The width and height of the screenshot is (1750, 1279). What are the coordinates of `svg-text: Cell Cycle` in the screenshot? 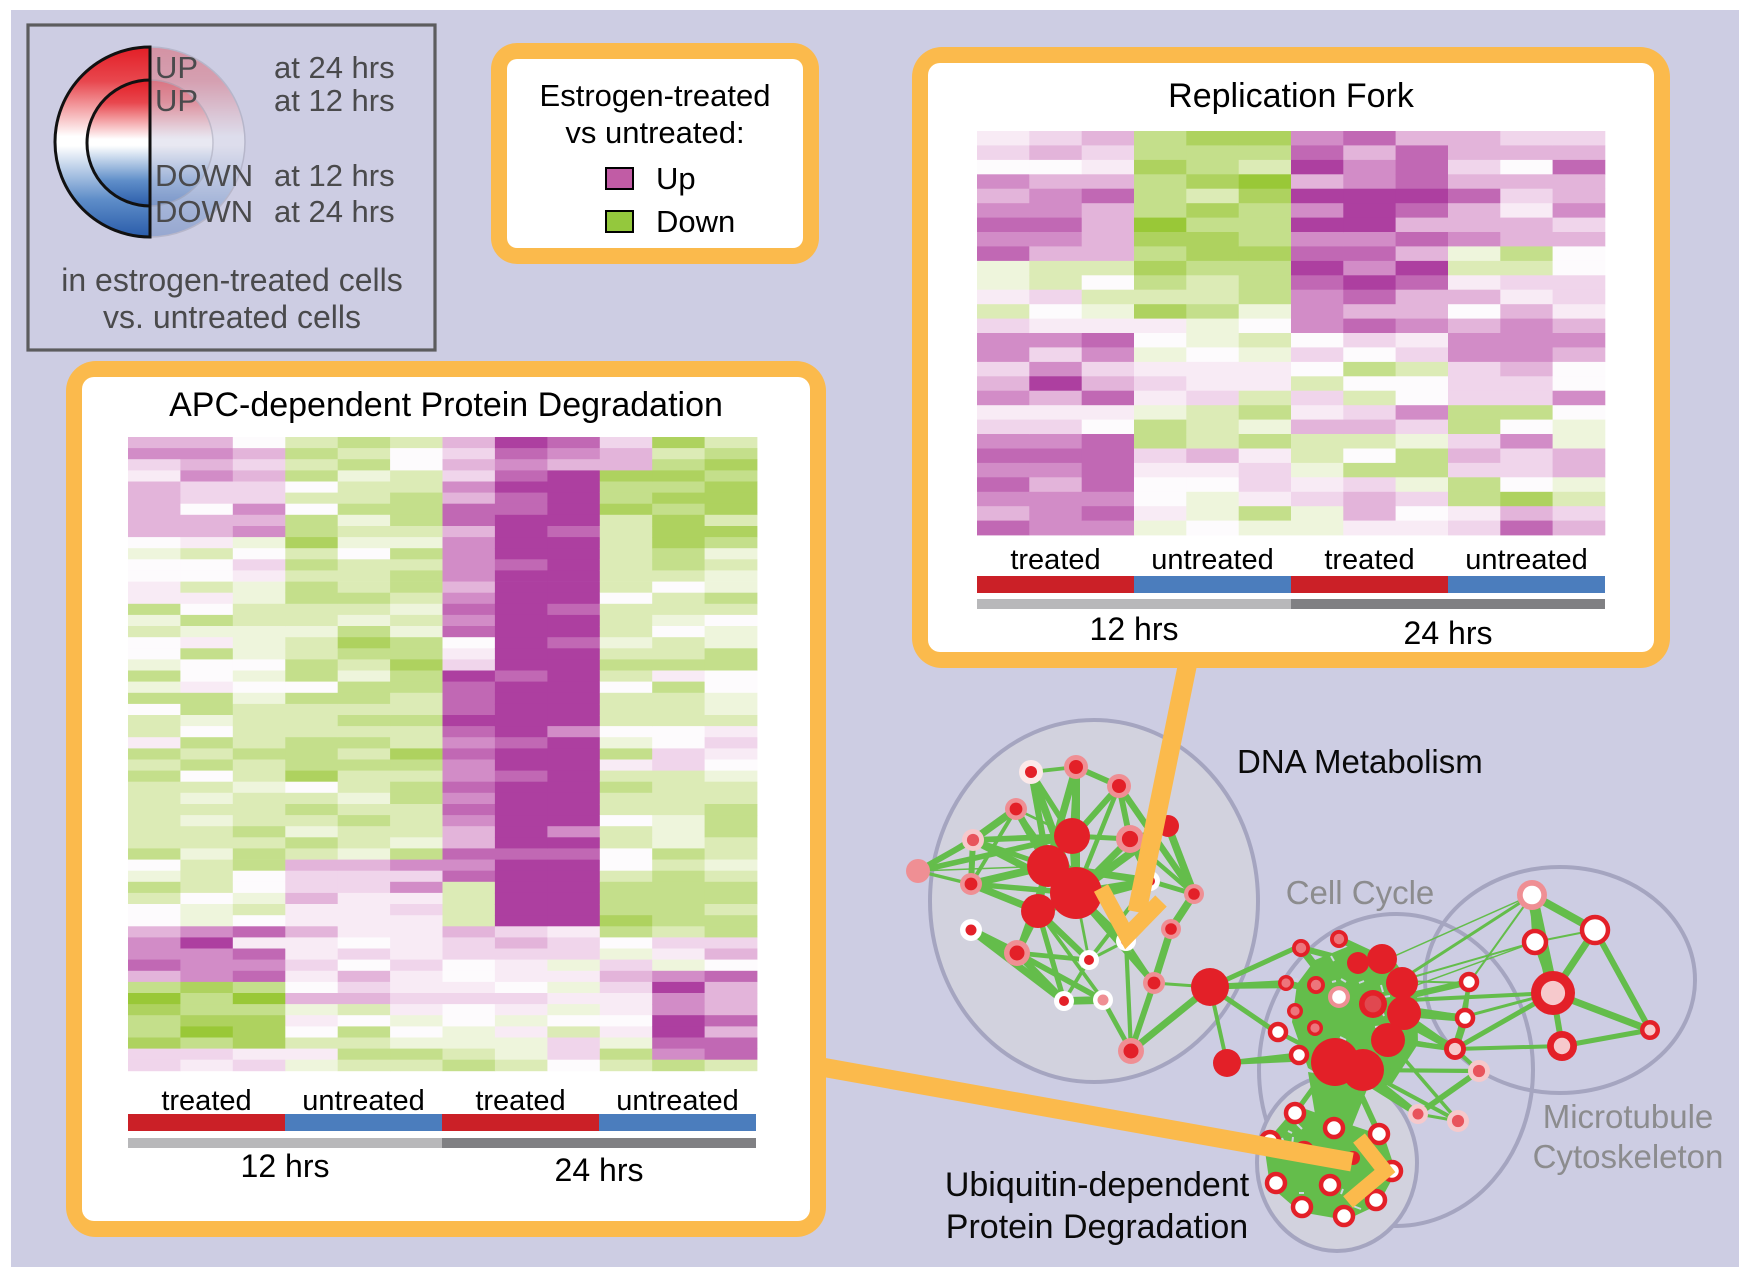 It's located at (1360, 892).